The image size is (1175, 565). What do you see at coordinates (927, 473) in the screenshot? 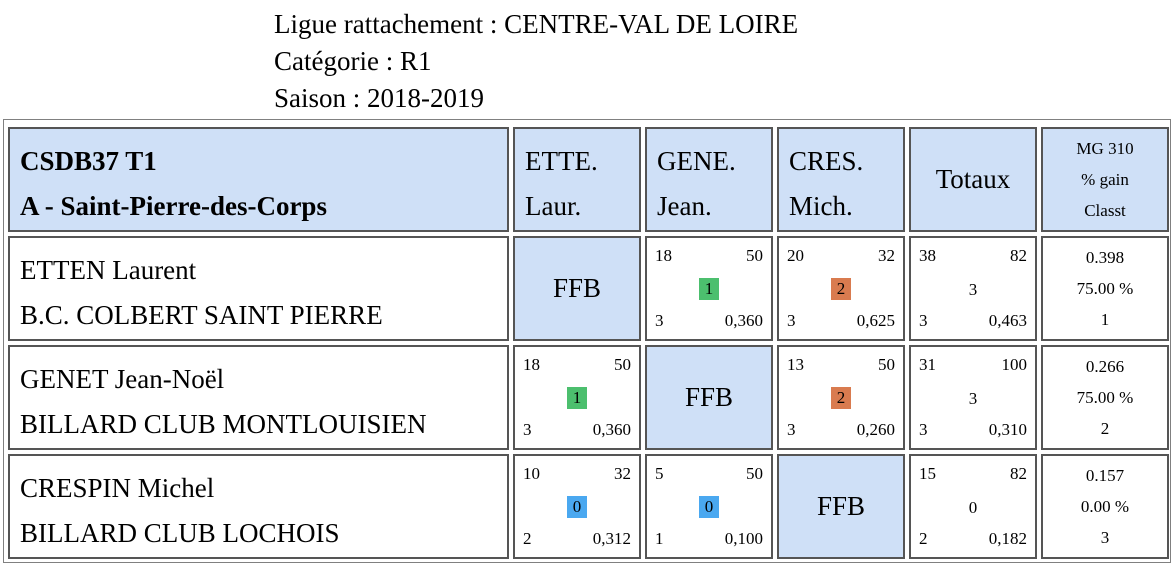
I see `totals-points: 15` at bounding box center [927, 473].